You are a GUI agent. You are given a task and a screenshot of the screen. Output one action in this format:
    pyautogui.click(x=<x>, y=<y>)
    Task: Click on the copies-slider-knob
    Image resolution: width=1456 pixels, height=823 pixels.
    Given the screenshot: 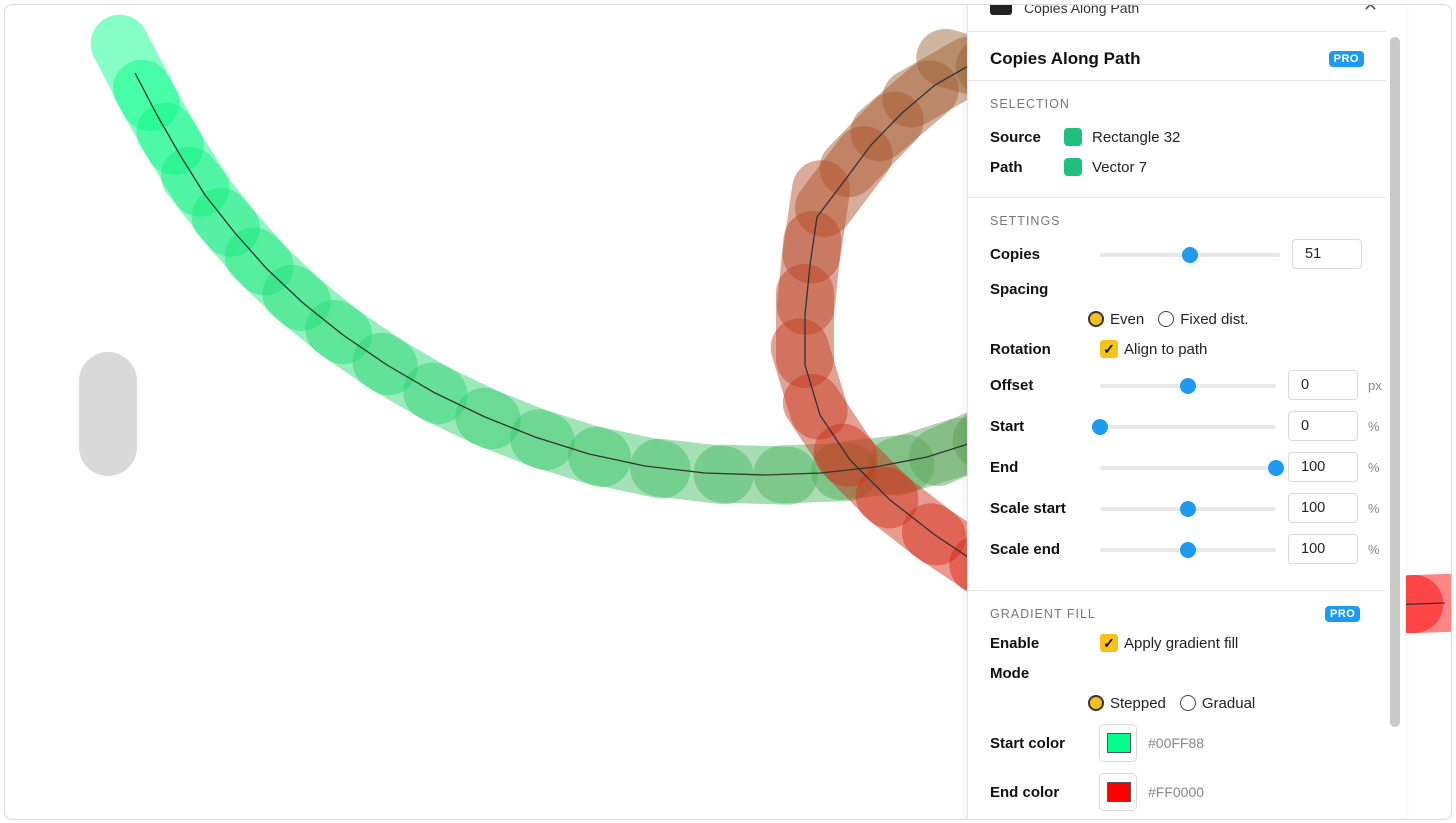 What is the action you would take?
    pyautogui.click(x=1190, y=255)
    